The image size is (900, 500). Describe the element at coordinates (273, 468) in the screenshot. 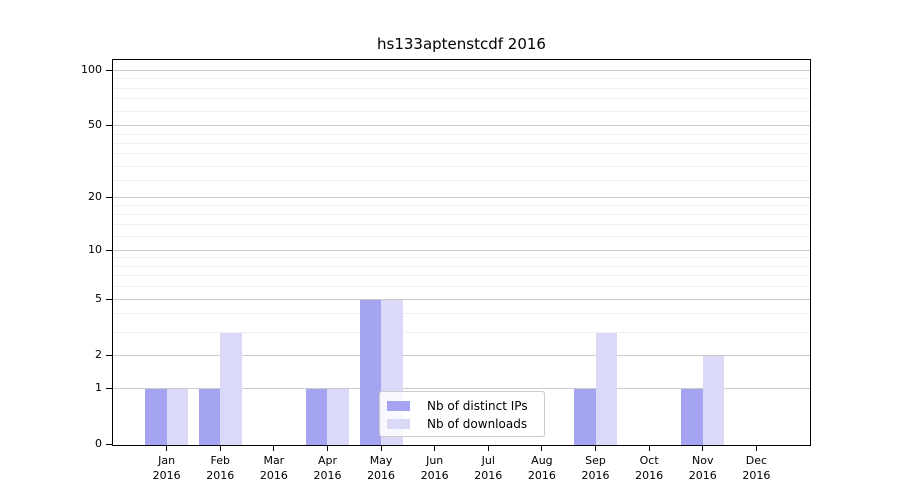

I see `x-tick-label: Mar 2016` at that location.